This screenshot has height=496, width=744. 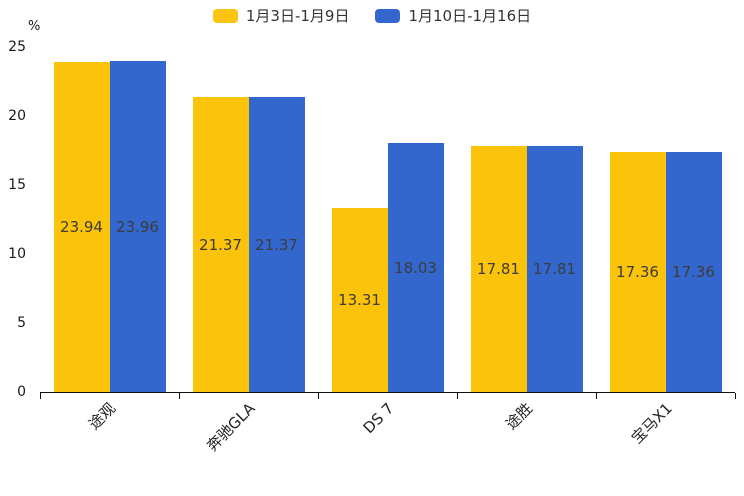 What do you see at coordinates (651, 423) in the screenshot?
I see `x-category-label: 宝马X1` at bounding box center [651, 423].